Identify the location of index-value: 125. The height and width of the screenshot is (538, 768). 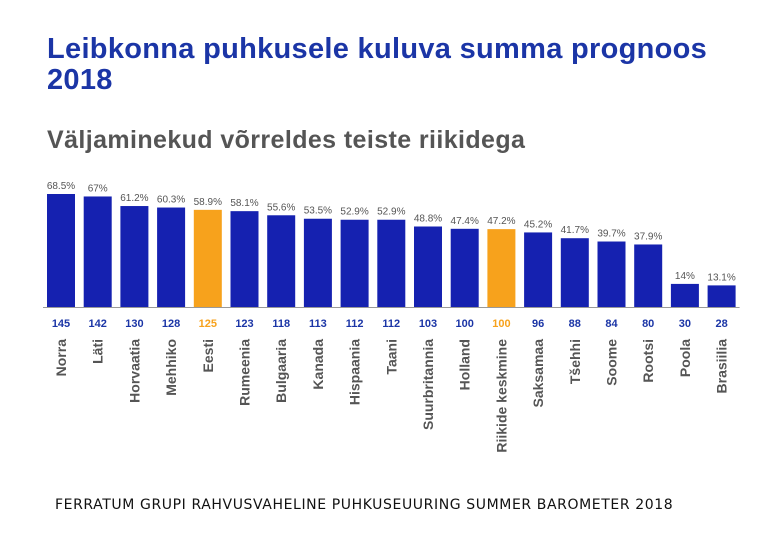
(208, 324).